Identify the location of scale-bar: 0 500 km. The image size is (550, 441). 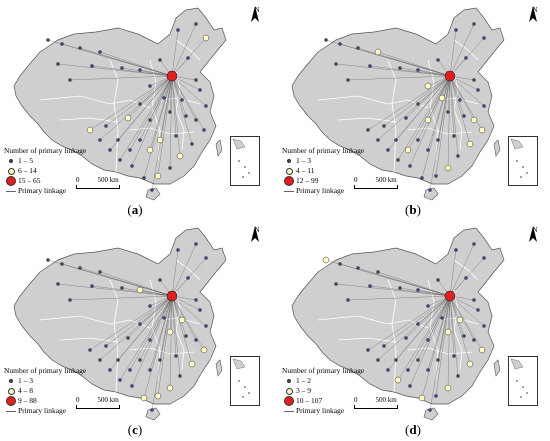
(98, 402).